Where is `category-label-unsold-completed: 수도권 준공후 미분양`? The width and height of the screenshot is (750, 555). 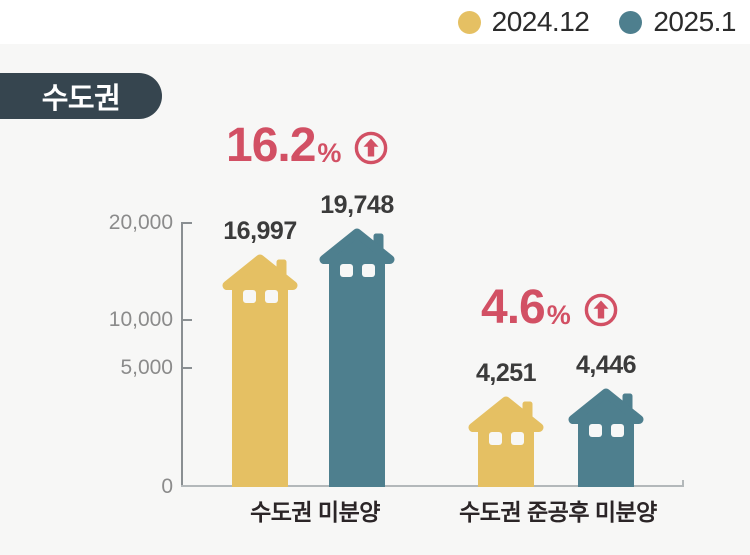
category-label-unsold-completed: 수도권 준공후 미분양 is located at coordinates (558, 512).